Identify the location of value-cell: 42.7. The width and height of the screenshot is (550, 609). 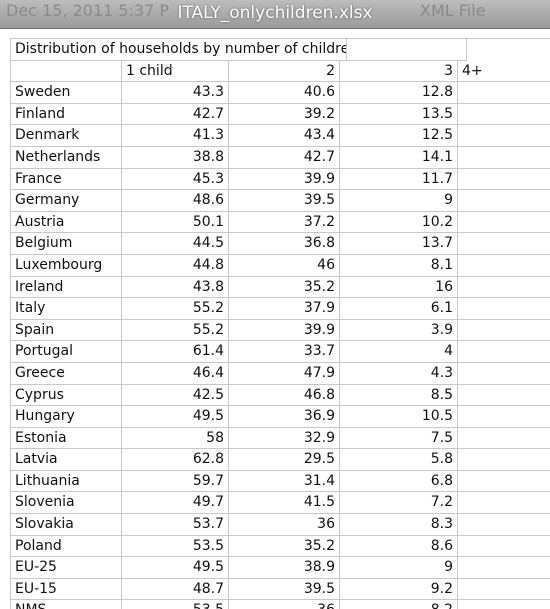
(175, 114).